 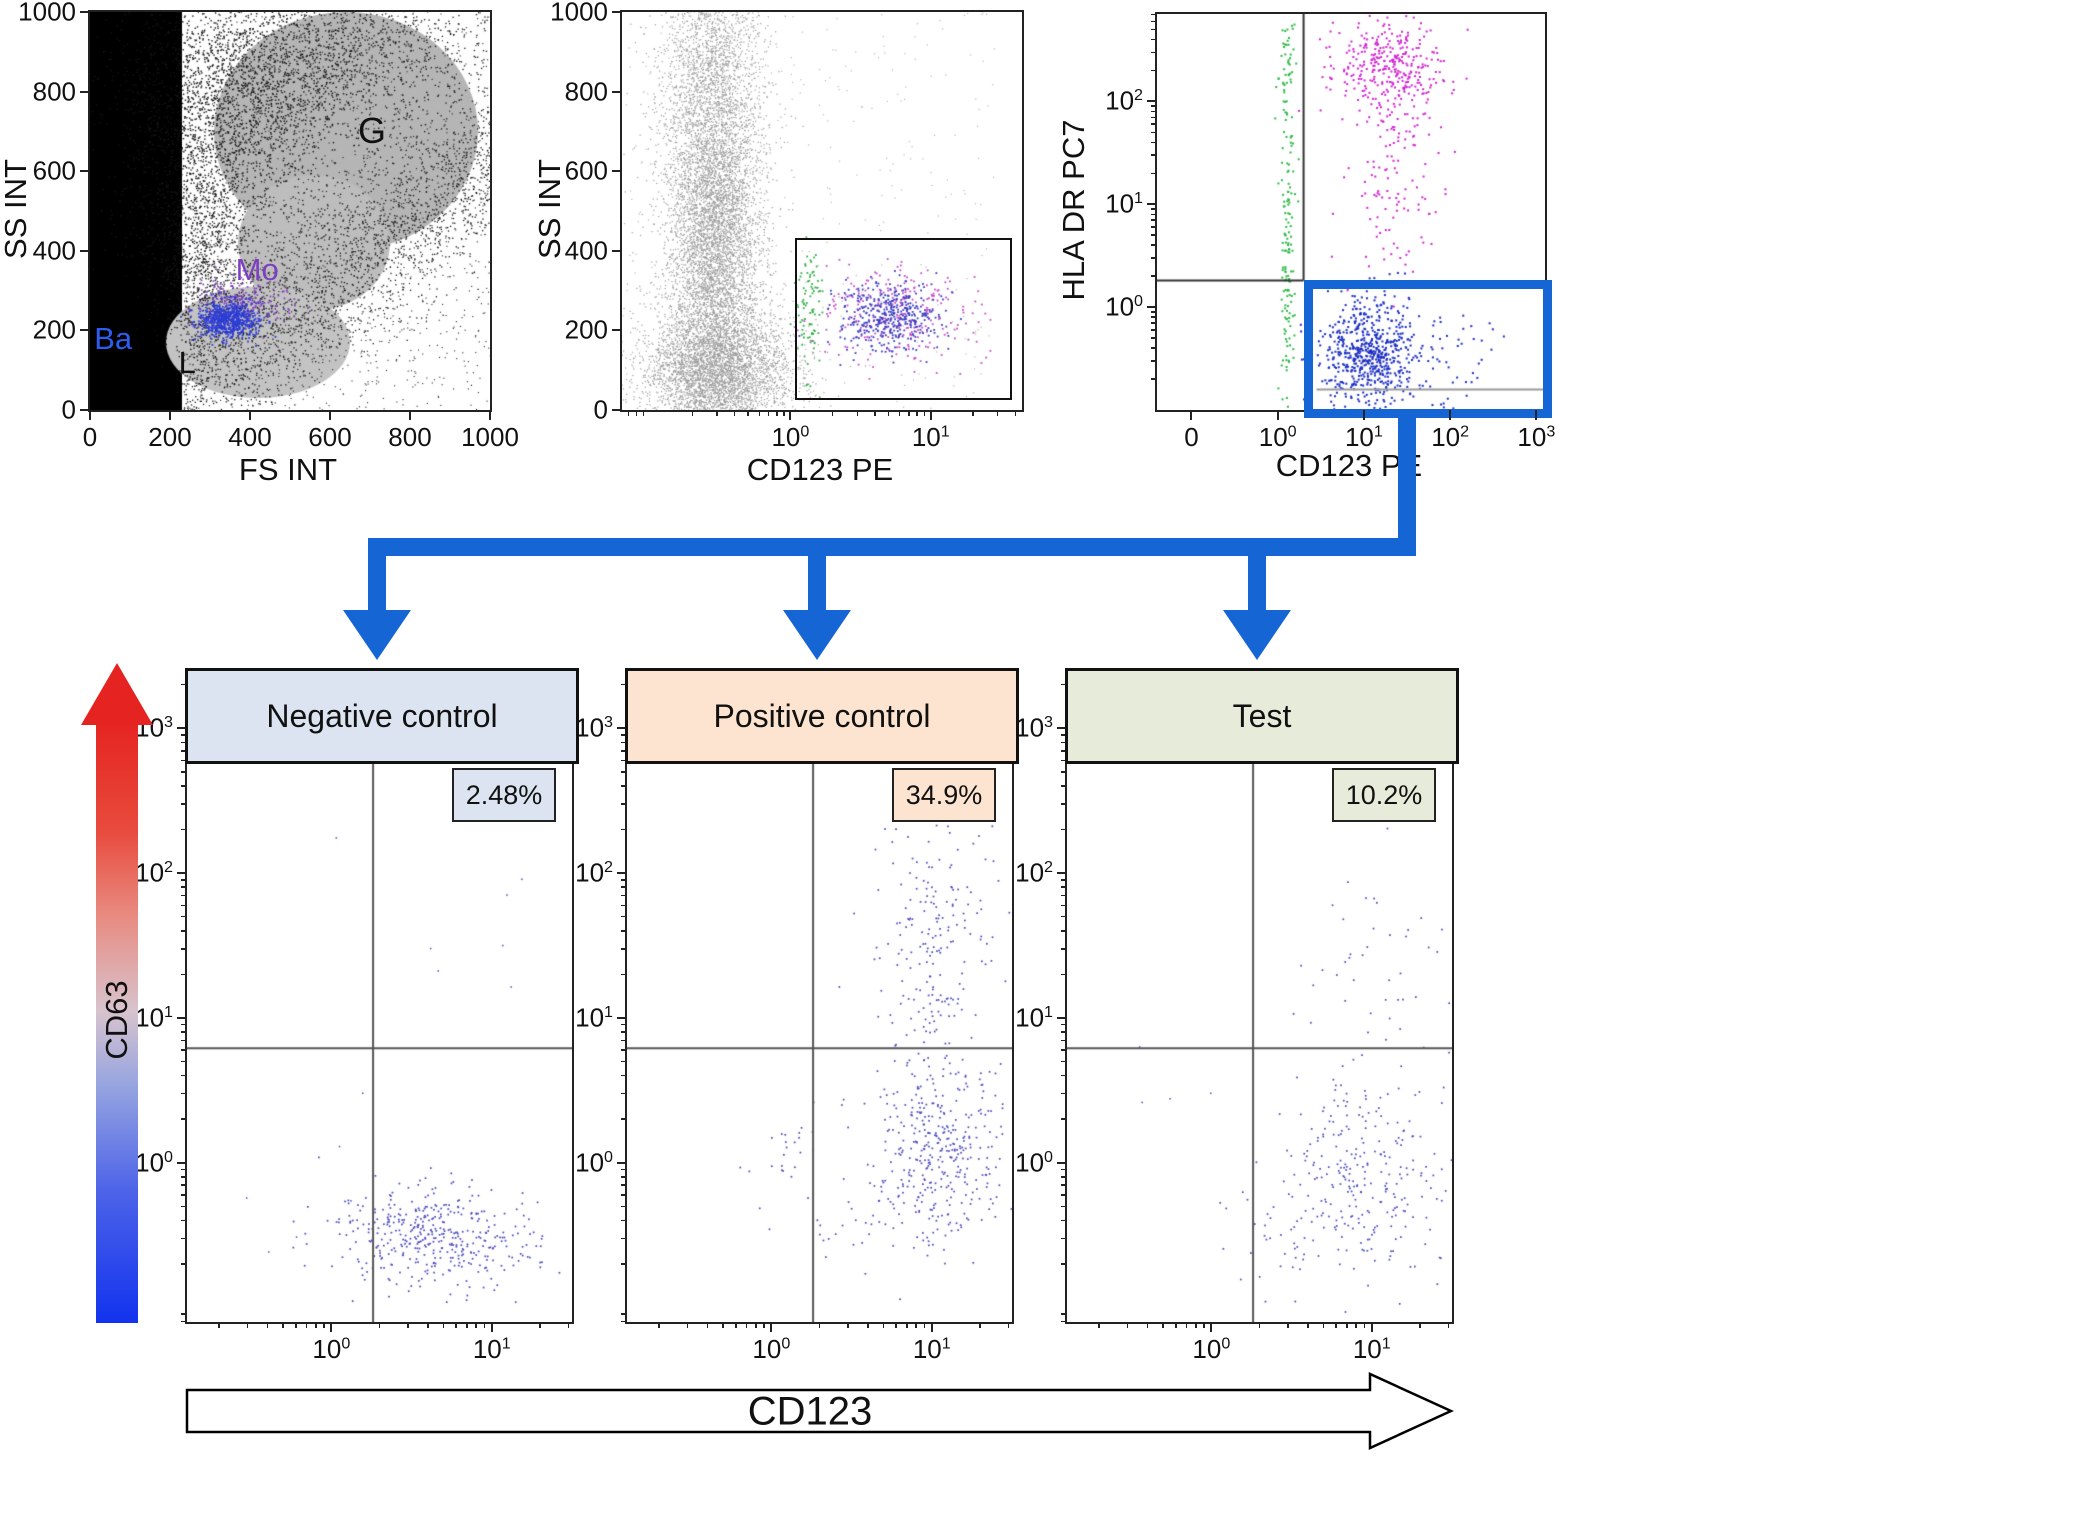 I want to click on quadrant-stat-test: 10.2%, so click(x=1384, y=795).